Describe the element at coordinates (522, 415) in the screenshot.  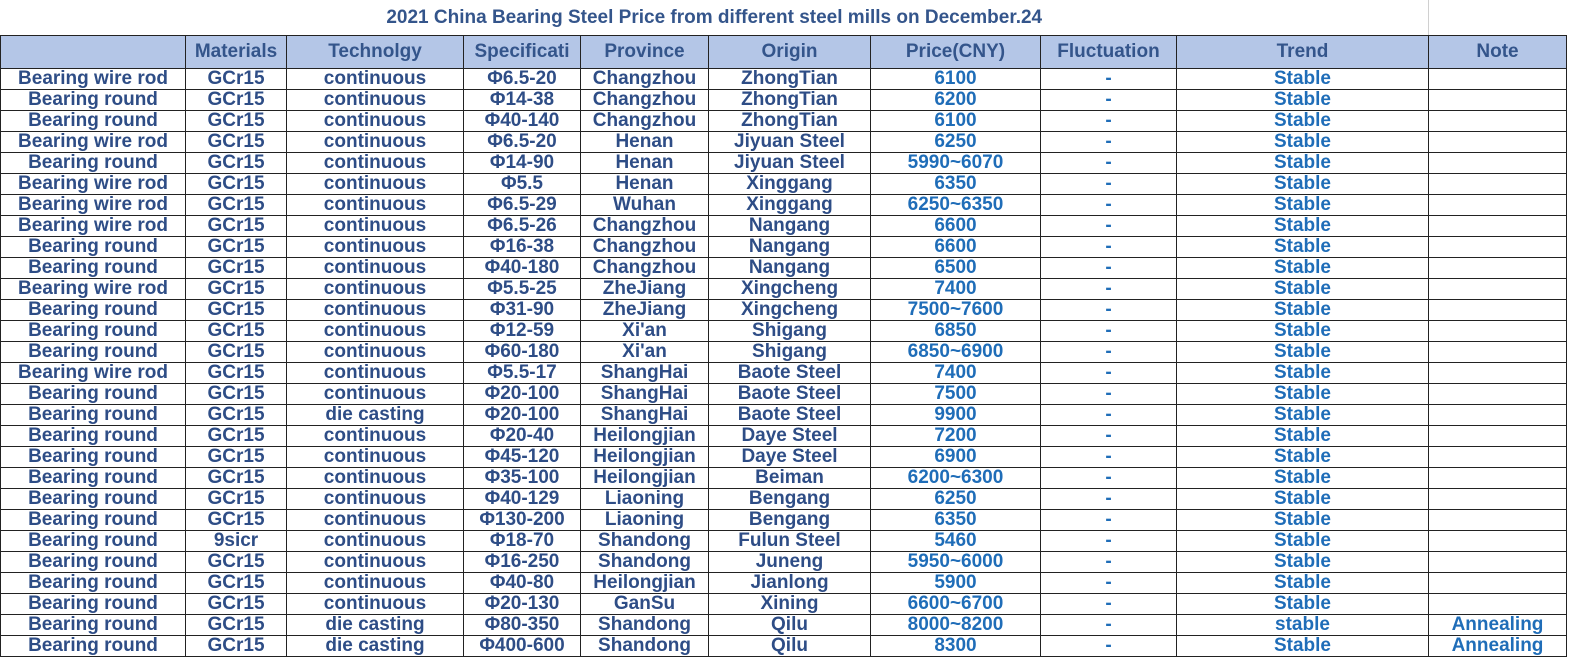
I see `cell-specification: Φ20-100` at that location.